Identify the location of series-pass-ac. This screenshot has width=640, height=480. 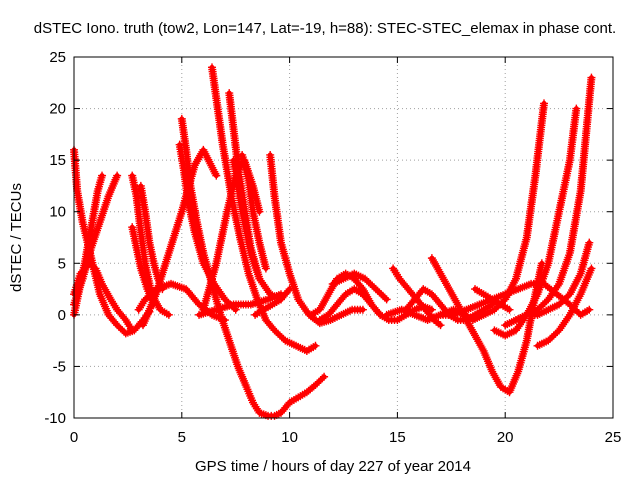
(508, 212).